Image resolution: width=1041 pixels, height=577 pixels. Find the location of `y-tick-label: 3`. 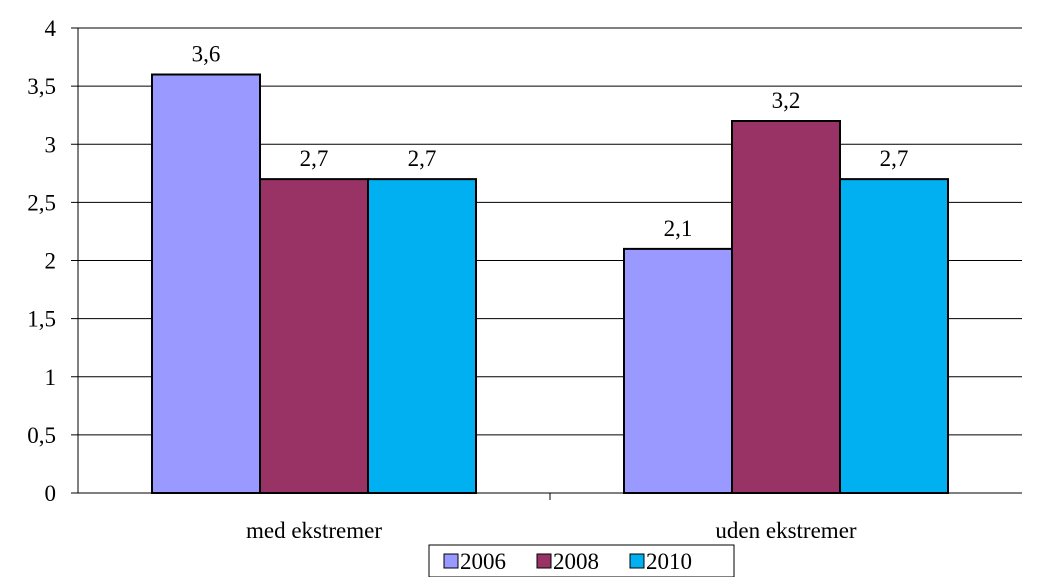

y-tick-label: 3 is located at coordinates (51, 144).